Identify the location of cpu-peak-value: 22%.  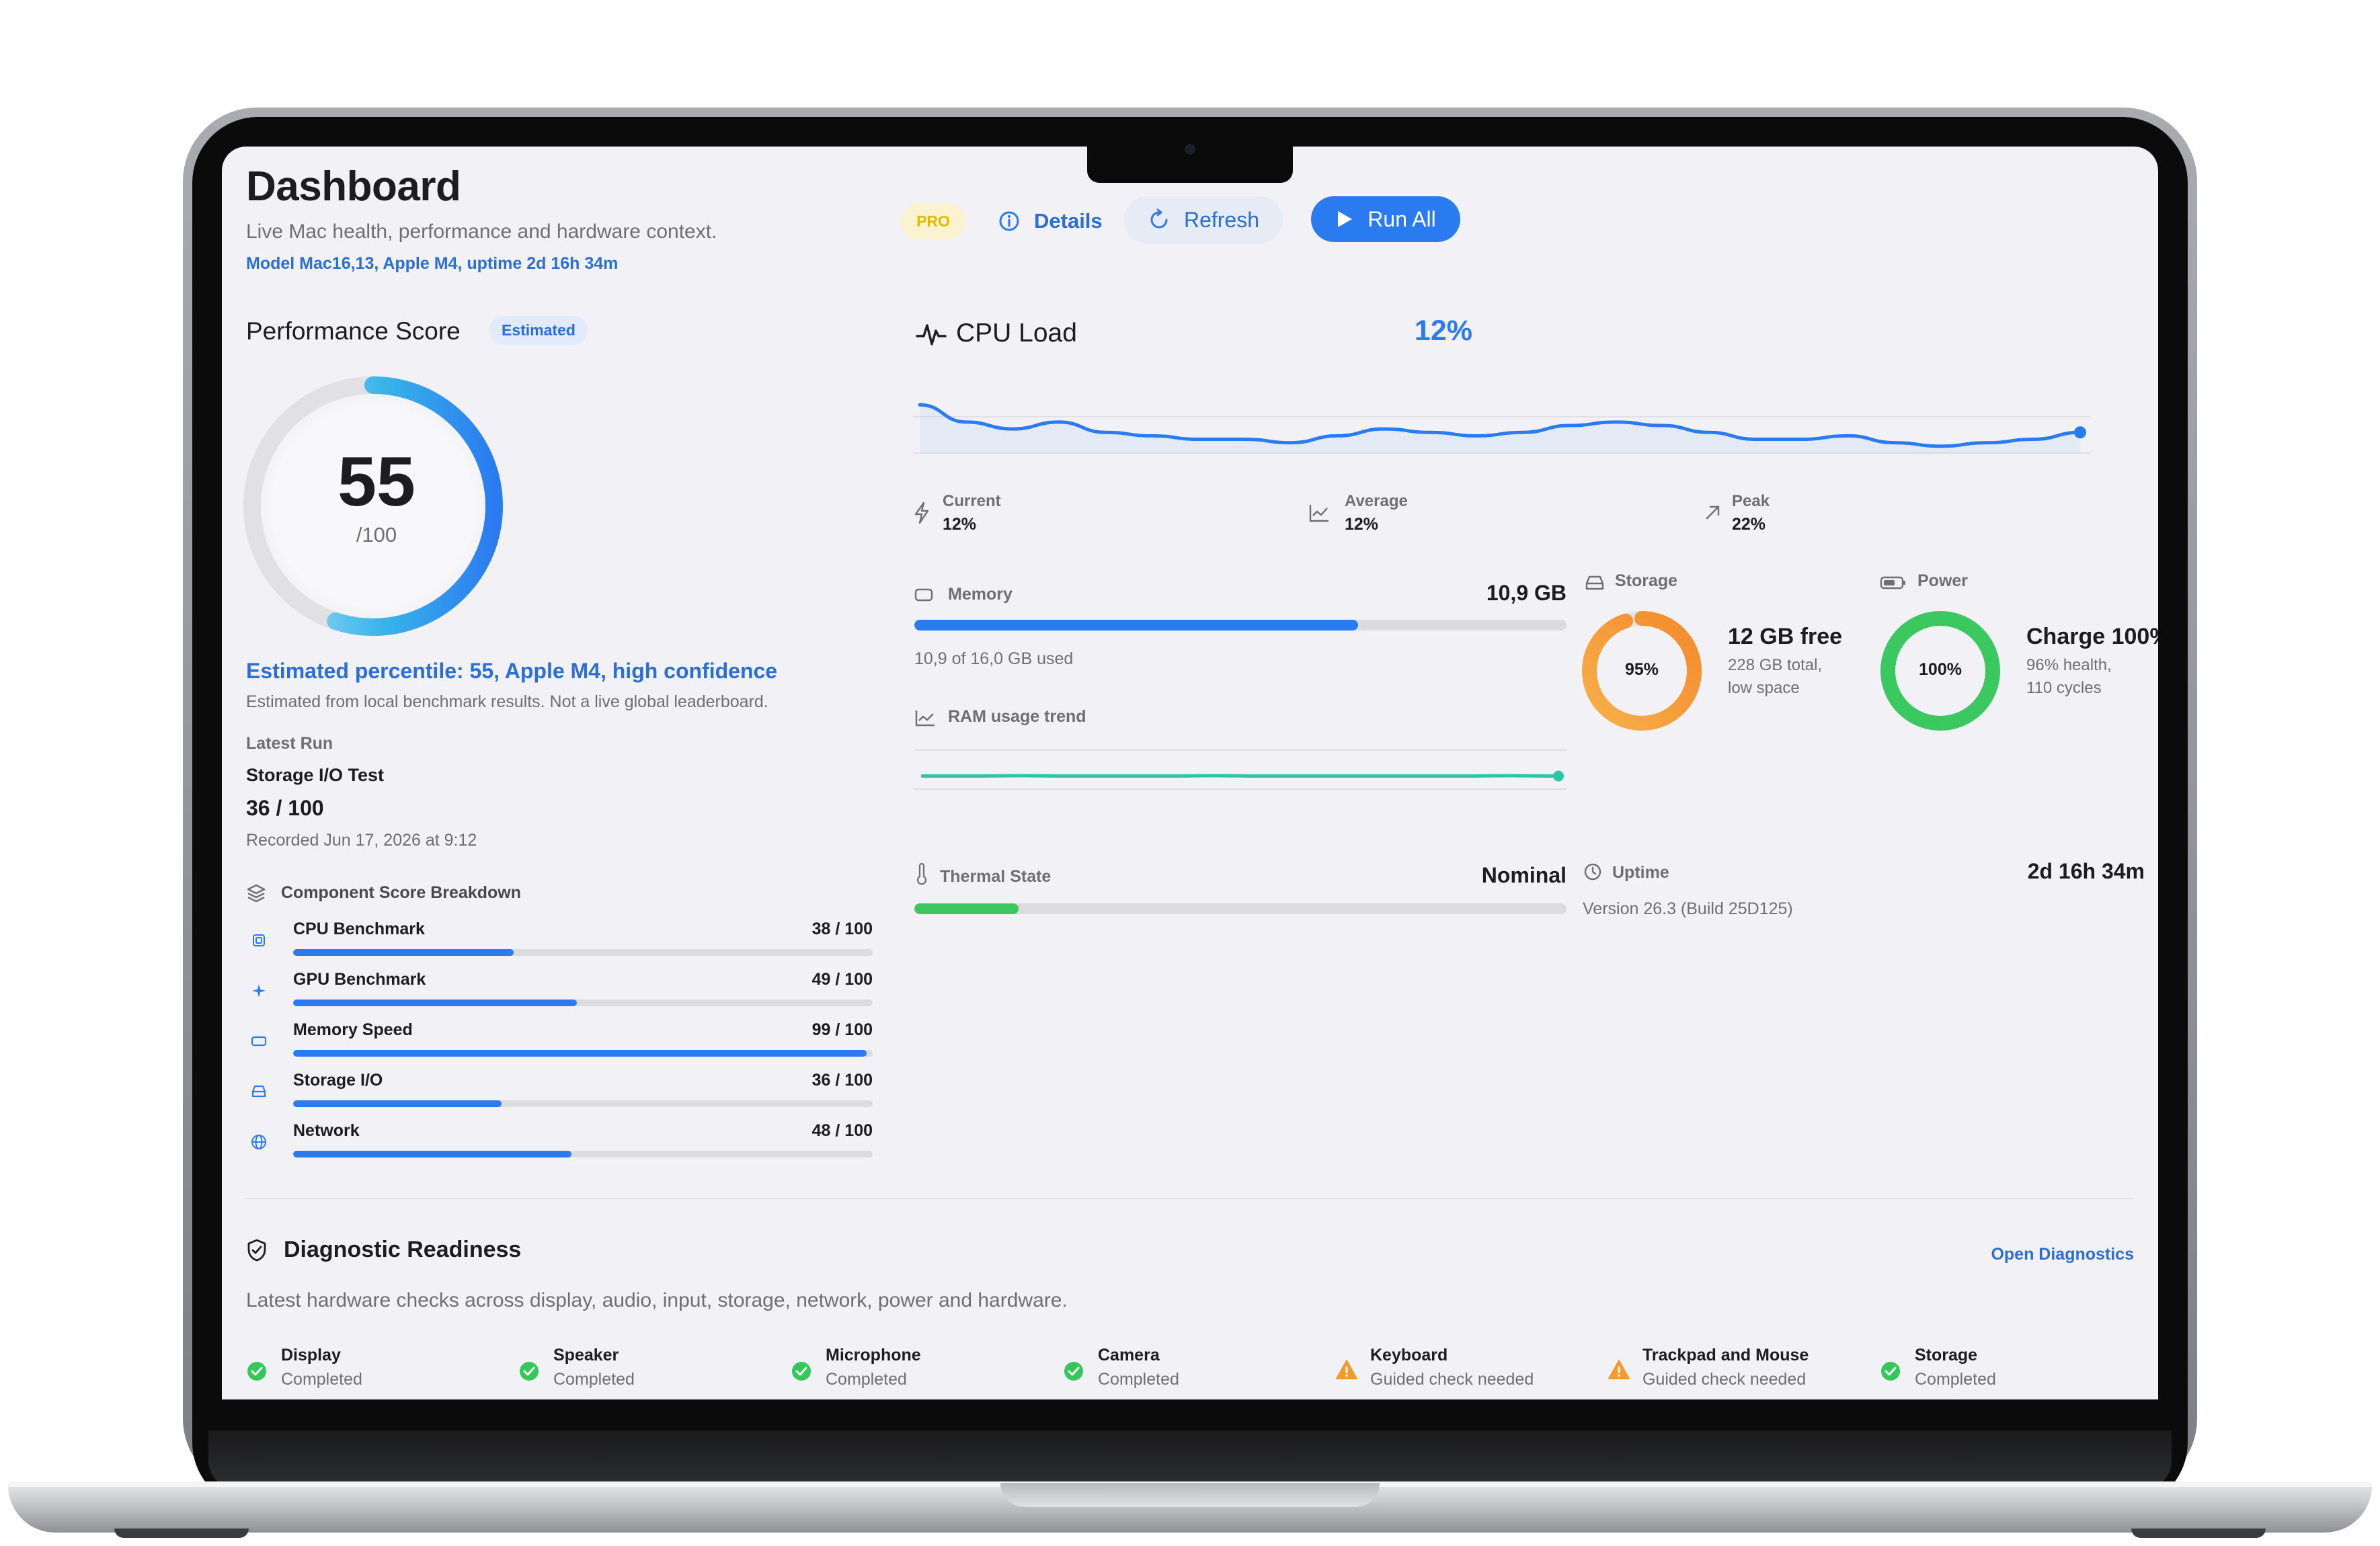
(1749, 525).